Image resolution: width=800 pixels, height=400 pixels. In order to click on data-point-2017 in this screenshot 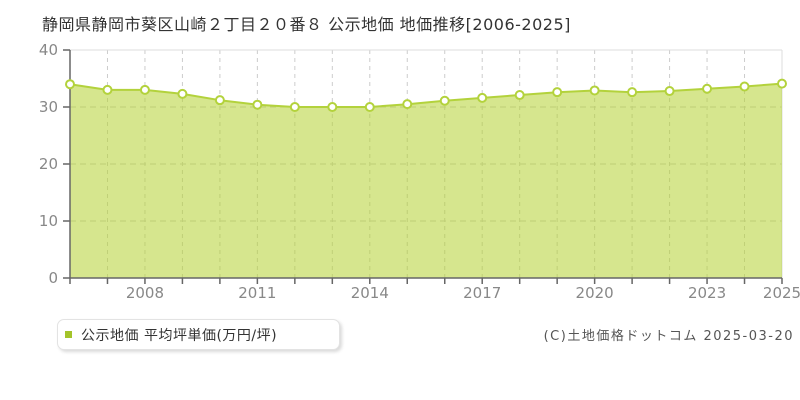, I will do `click(482, 97)`.